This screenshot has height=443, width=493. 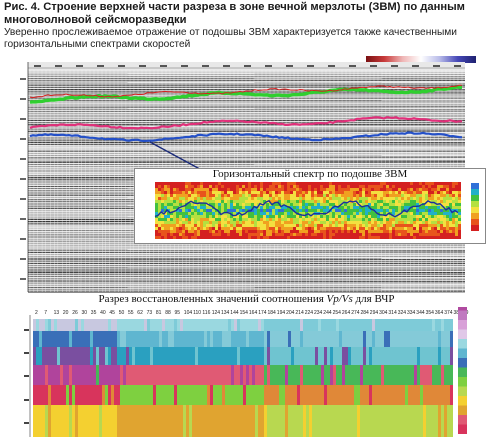 I want to click on vpvs-trace-label: 40, so click(x=103, y=313).